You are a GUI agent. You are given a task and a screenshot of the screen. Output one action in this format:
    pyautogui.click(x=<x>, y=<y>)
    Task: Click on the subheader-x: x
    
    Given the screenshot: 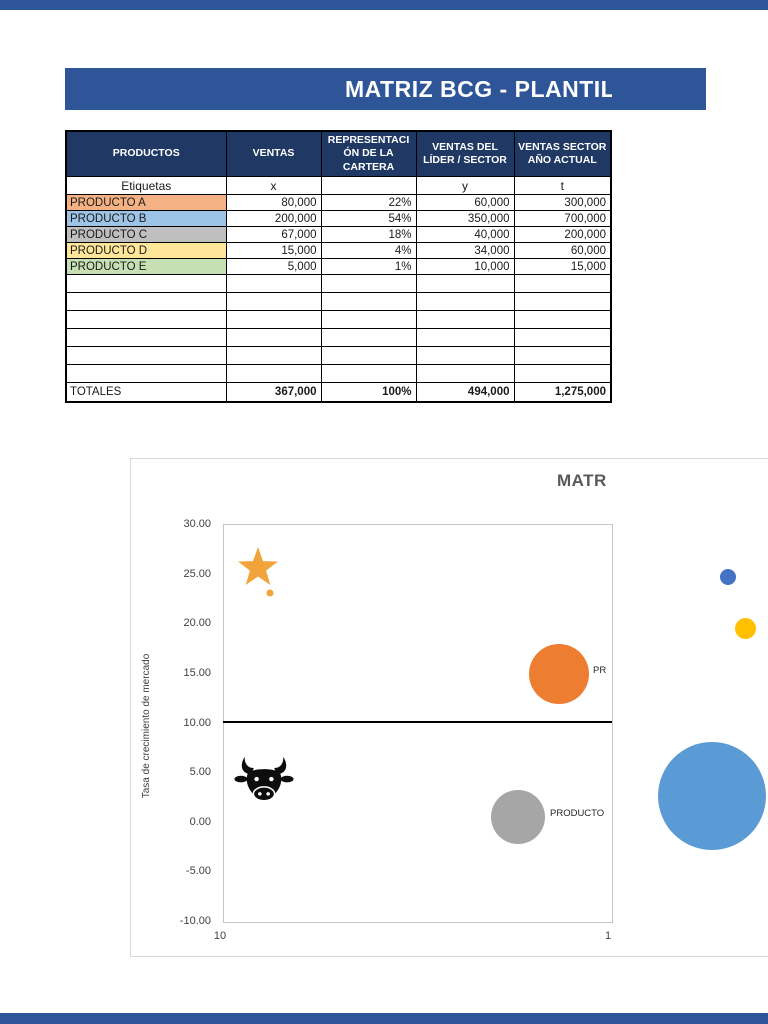 What is the action you would take?
    pyautogui.click(x=273, y=185)
    